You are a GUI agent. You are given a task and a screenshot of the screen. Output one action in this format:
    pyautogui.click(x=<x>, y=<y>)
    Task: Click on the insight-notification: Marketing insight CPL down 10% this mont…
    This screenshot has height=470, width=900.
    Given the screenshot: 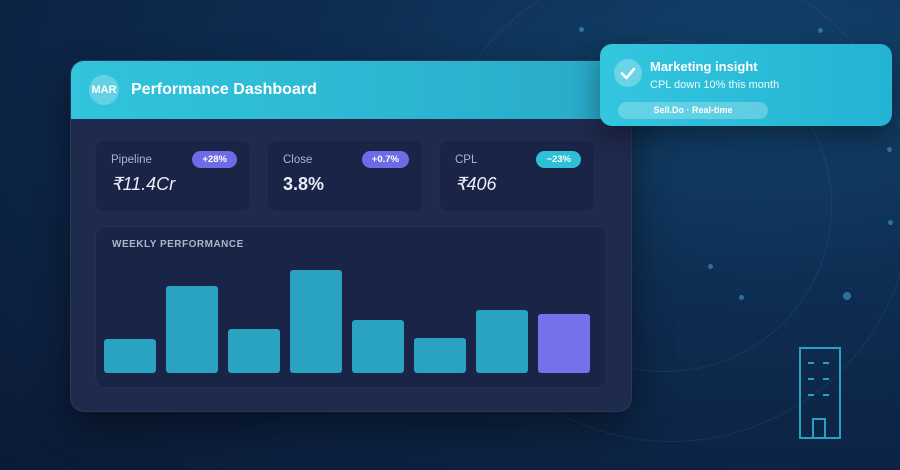 What is the action you would take?
    pyautogui.click(x=746, y=85)
    